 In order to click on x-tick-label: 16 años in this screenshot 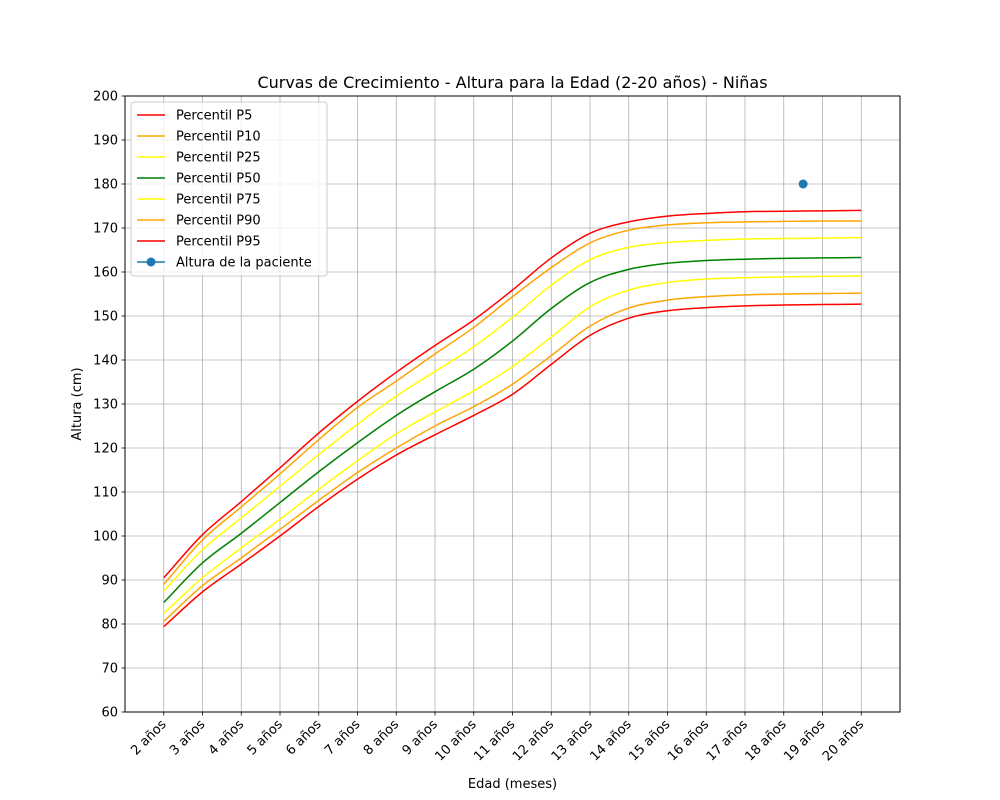, I will do `click(688, 740)`.